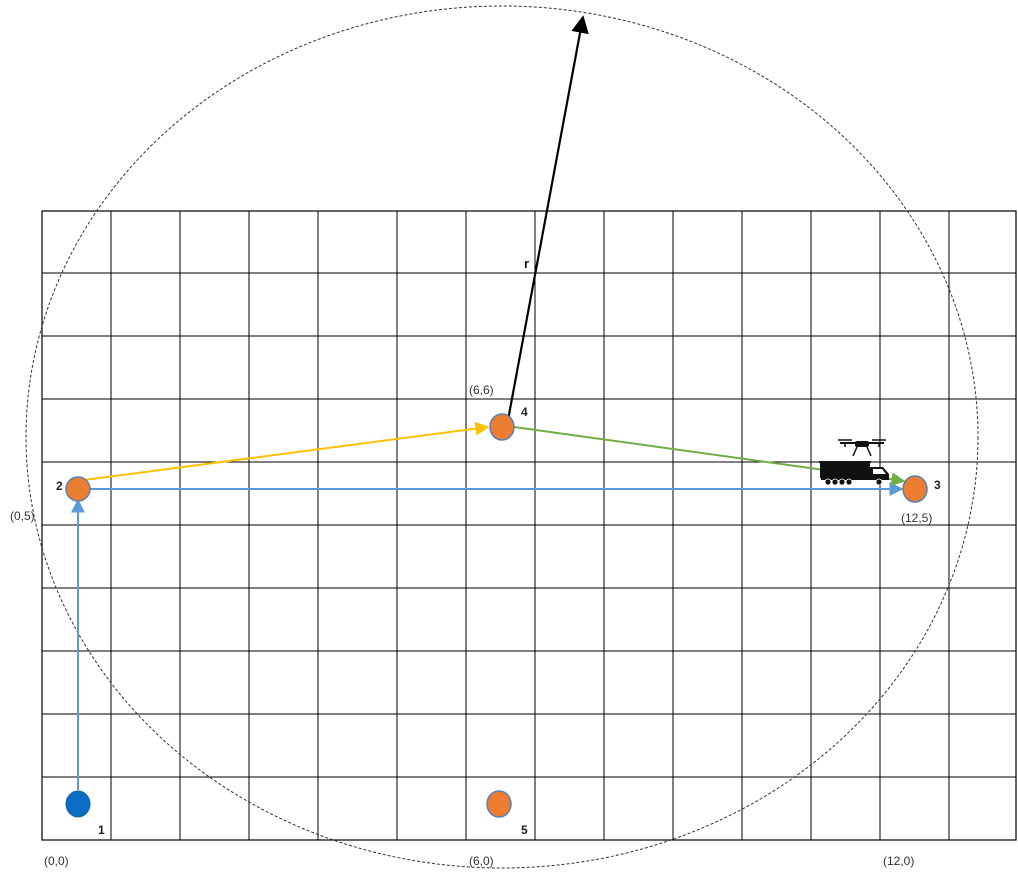  Describe the element at coordinates (101, 830) in the screenshot. I see `node-1-label: 1` at that location.